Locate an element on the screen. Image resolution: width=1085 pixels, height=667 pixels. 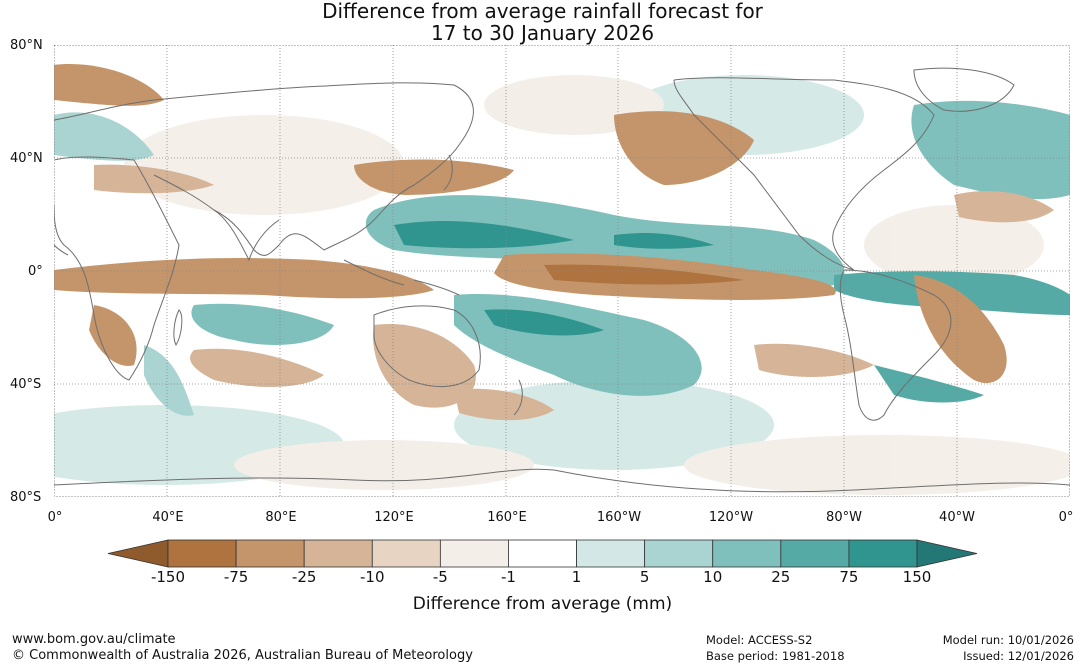
lon-label-80e: 80°E is located at coordinates (281, 517).